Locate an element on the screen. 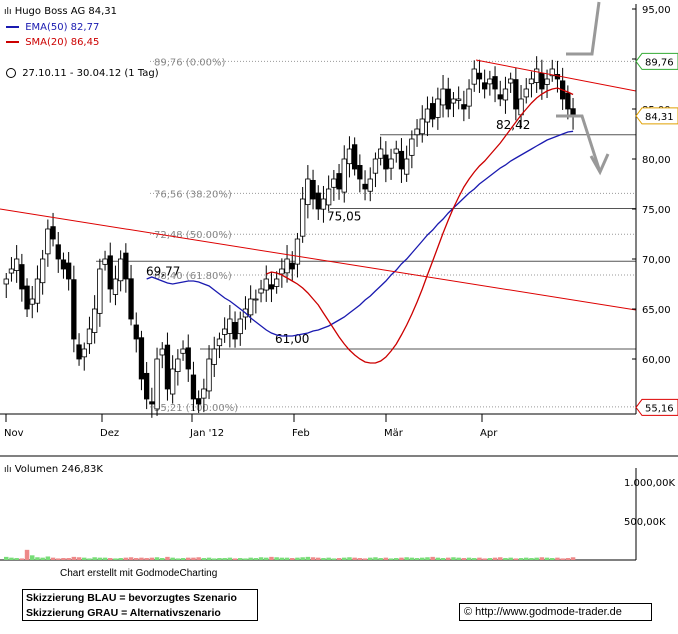 The image size is (678, 634). x-tick-label: Feb is located at coordinates (301, 433).